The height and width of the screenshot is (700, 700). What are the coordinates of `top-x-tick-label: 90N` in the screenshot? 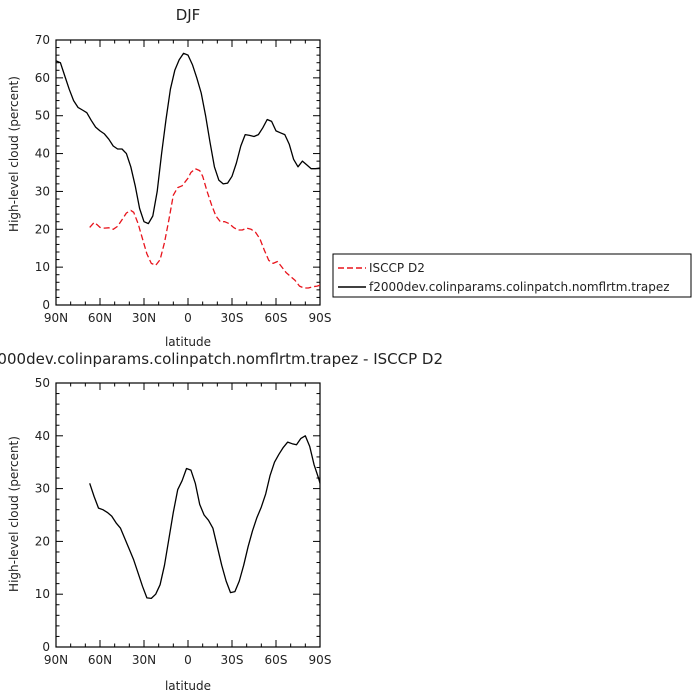 It's located at (56, 318).